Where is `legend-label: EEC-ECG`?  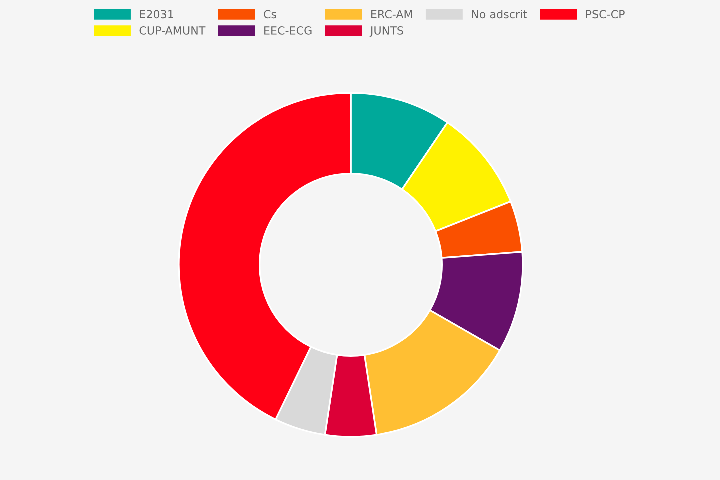 legend-label: EEC-ECG is located at coordinates (288, 30).